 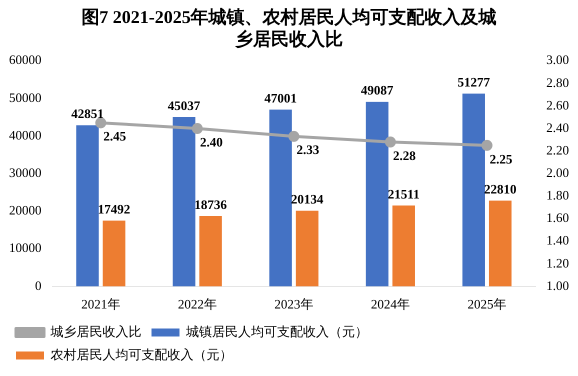 I want to click on y-tick-label: 0, so click(x=38, y=285).